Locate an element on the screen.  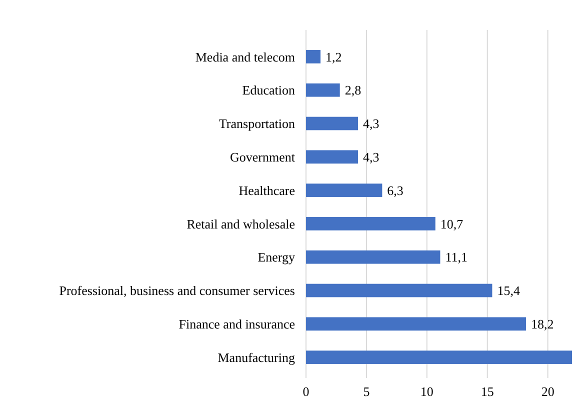
y-tick-label: Transportation is located at coordinates (257, 124).